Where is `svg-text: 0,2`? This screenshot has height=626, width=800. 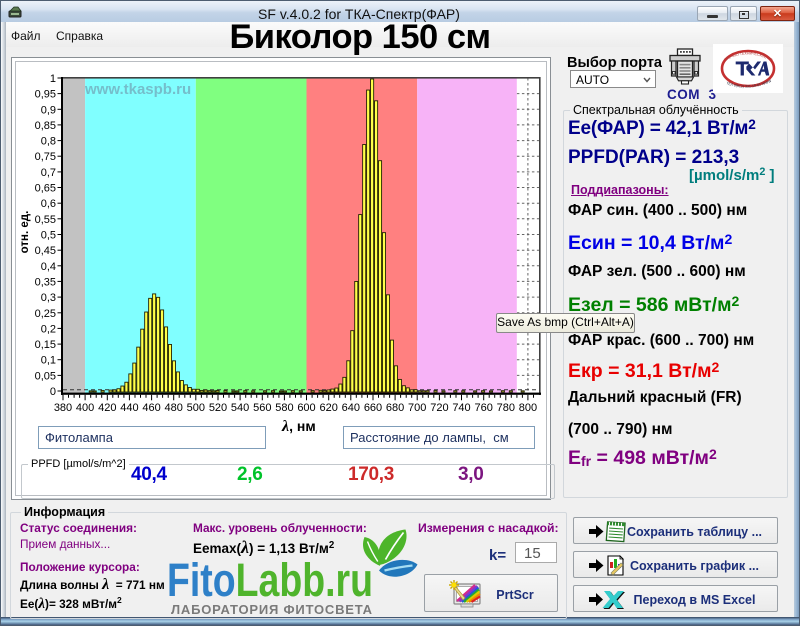 svg-text: 0,2 is located at coordinates (48, 329).